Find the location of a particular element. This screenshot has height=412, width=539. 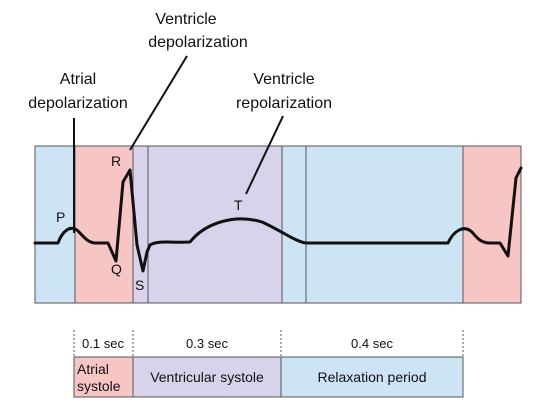

phase-label-atrial-systole-line2: systole is located at coordinates (99, 386).